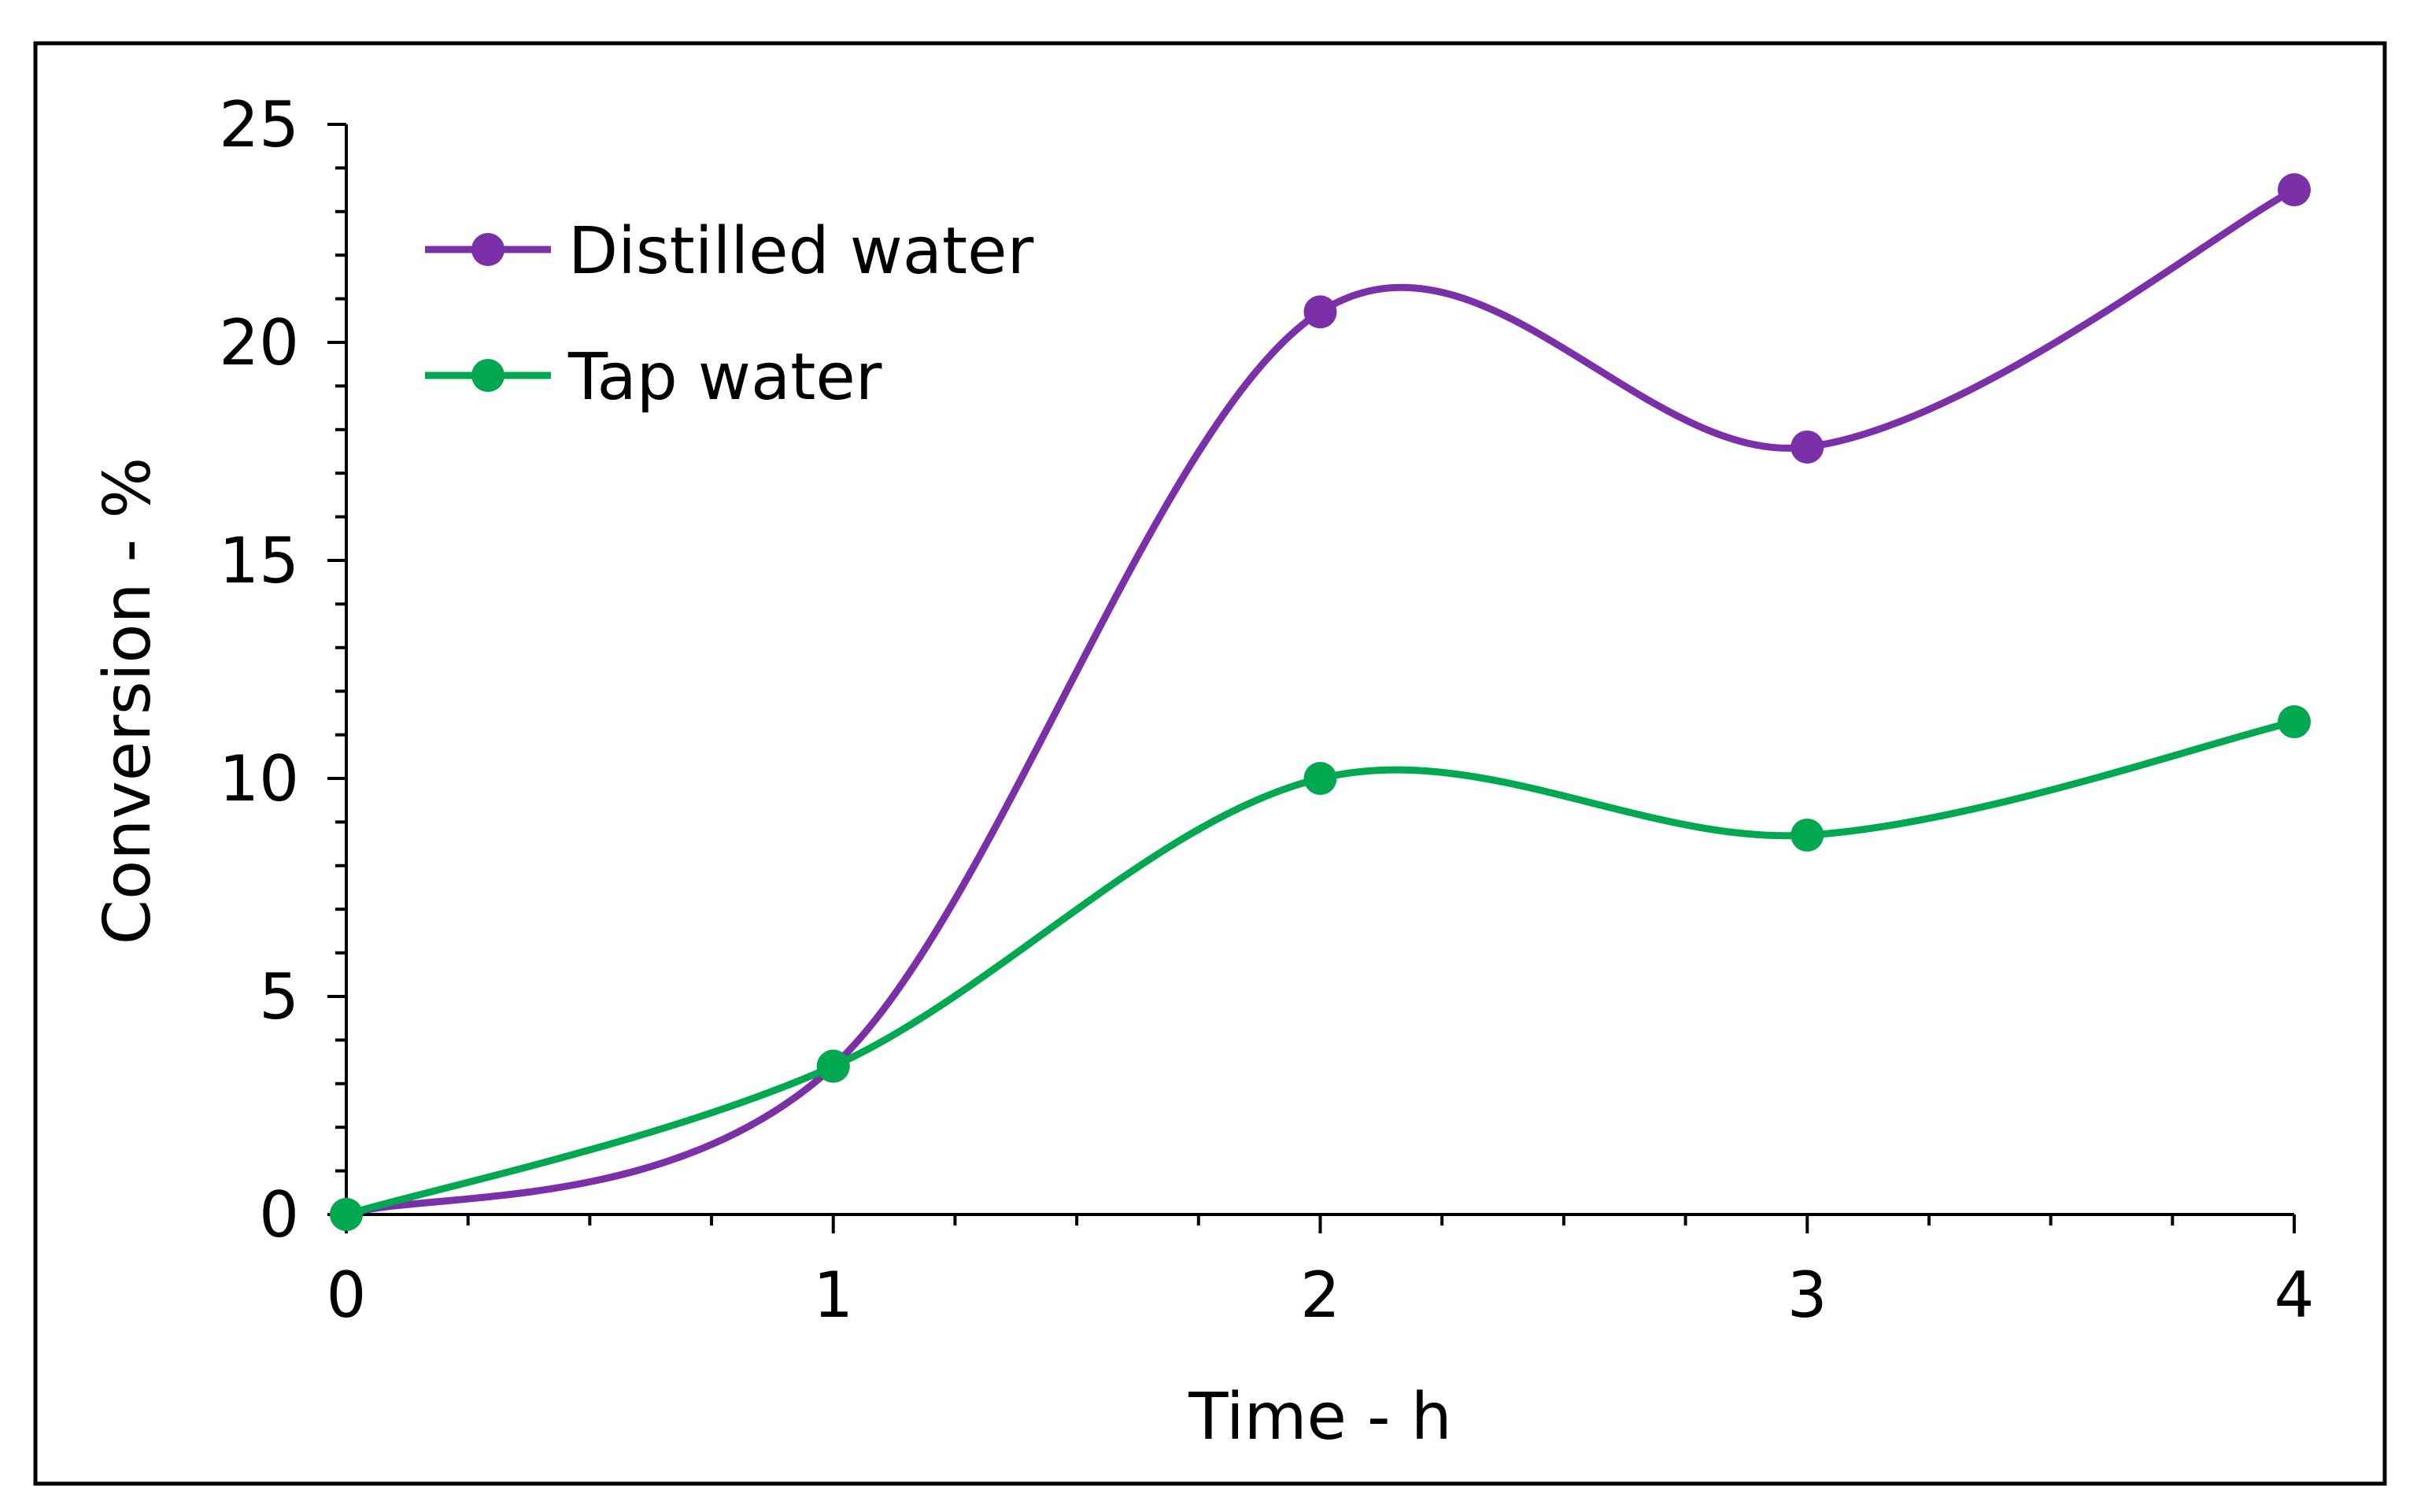 Image resolution: width=2417 pixels, height=1512 pixels. Describe the element at coordinates (259, 779) in the screenshot. I see `y-tick-label: 10` at that location.